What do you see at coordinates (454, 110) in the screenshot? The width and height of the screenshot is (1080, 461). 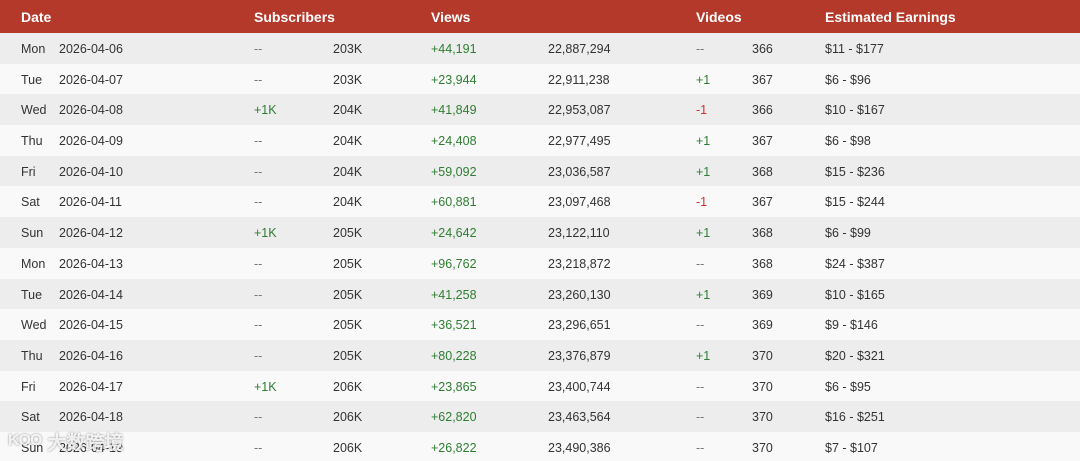 I see `cell-view-change: +41,849` at bounding box center [454, 110].